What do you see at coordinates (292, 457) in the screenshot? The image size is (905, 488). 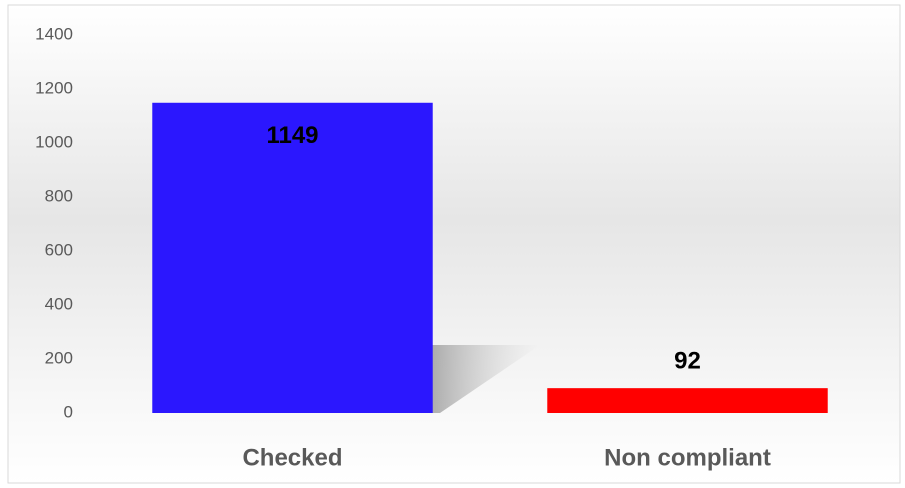 I see `x-tick-label: Checked` at bounding box center [292, 457].